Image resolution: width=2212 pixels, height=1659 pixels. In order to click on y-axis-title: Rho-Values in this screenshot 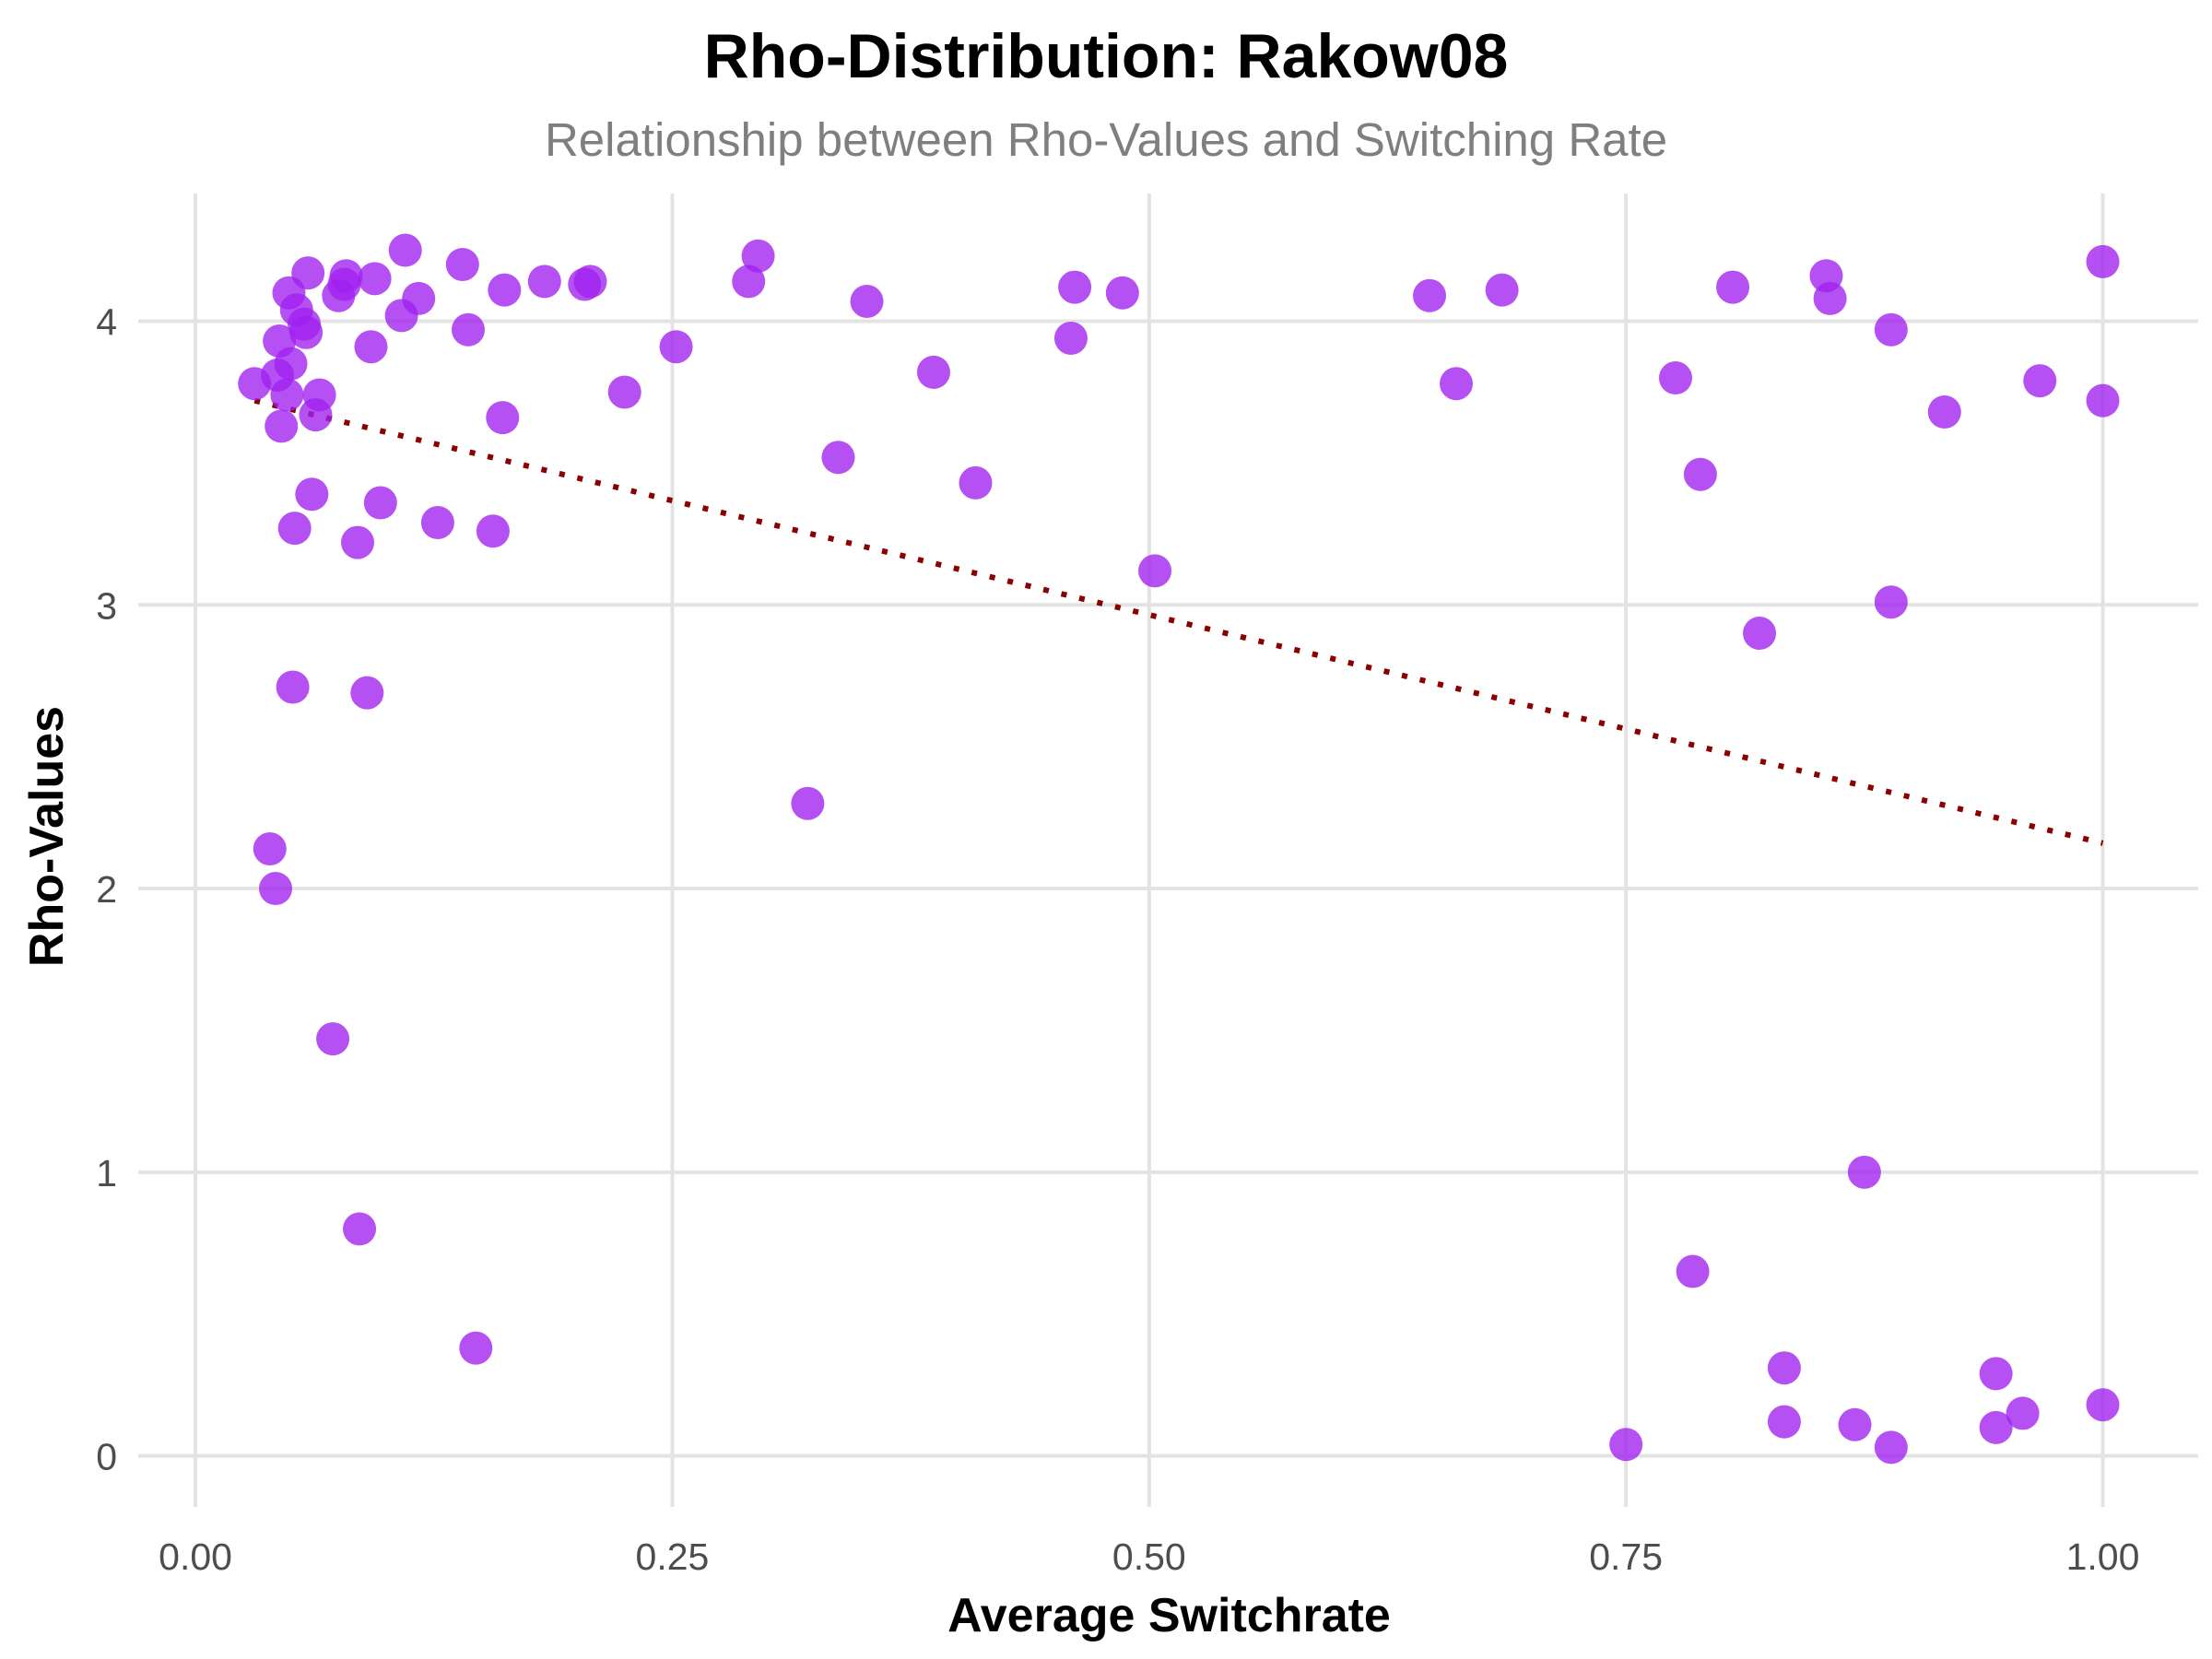, I will do `click(47, 836)`.